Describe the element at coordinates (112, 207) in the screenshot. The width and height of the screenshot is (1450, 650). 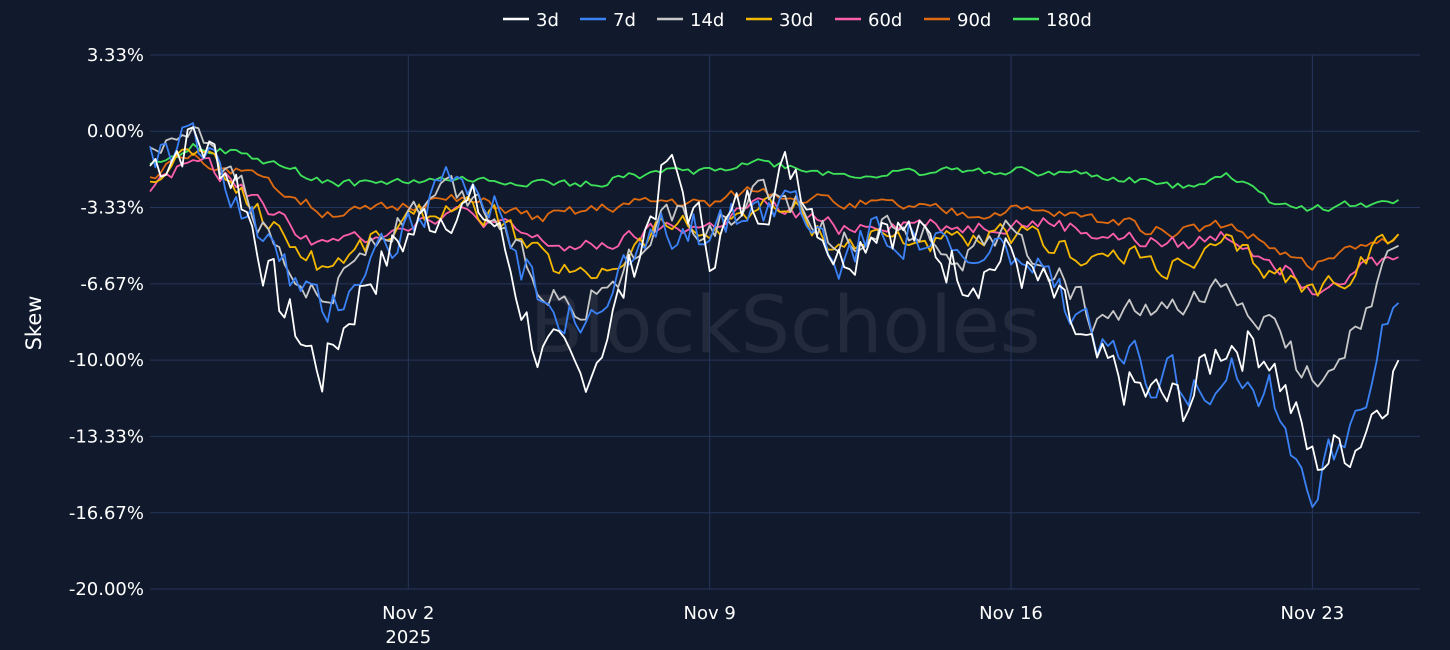
I see `y-tick-label: -3.33%` at that location.